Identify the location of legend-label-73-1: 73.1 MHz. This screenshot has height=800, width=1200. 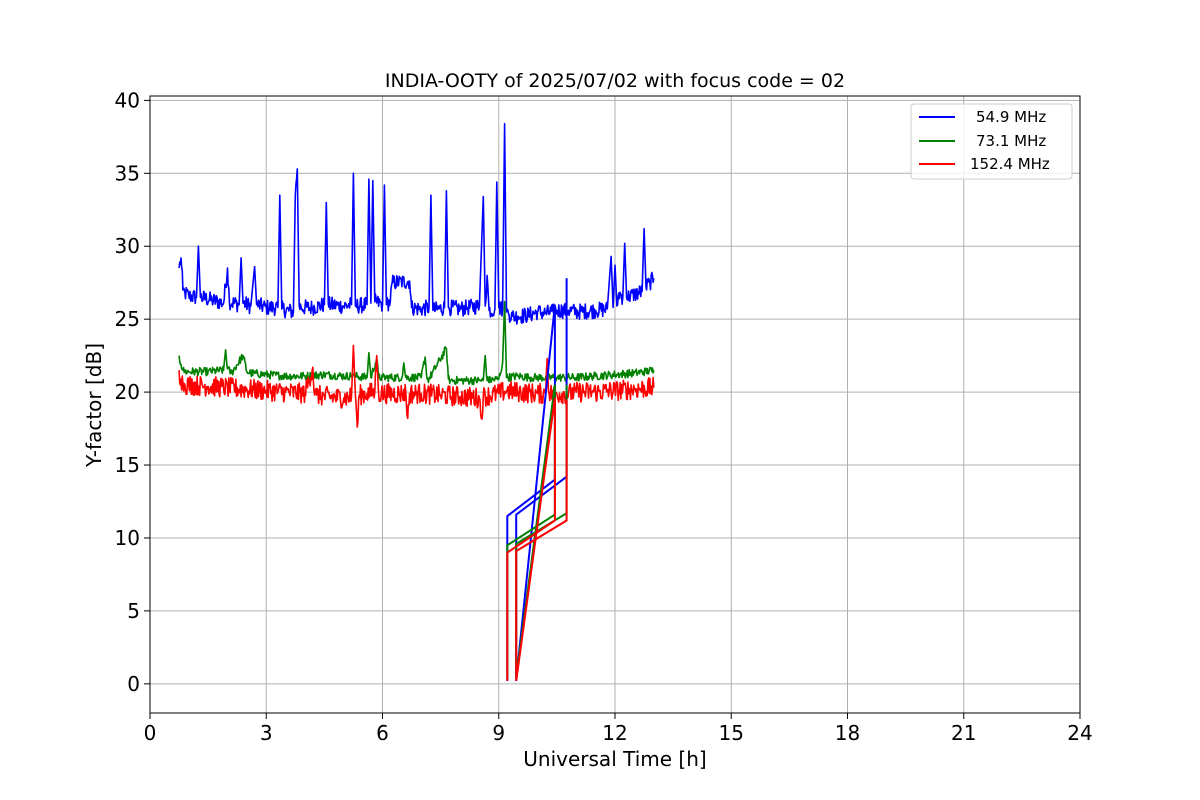
(1011, 141).